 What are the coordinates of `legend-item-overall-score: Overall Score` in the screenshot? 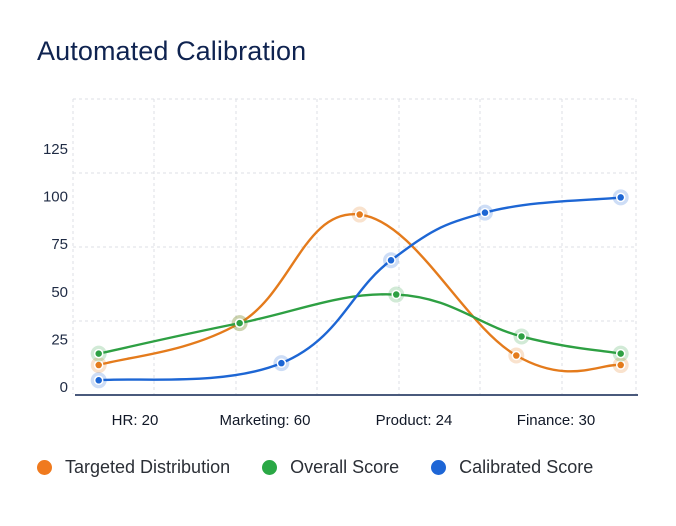 It's located at (330, 467).